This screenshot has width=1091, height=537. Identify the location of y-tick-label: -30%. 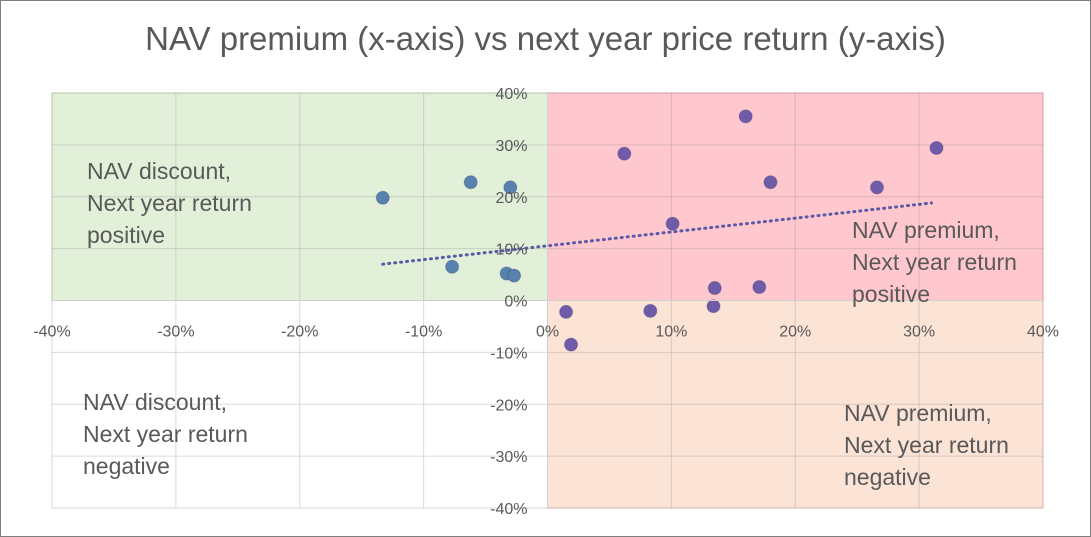
(508, 457).